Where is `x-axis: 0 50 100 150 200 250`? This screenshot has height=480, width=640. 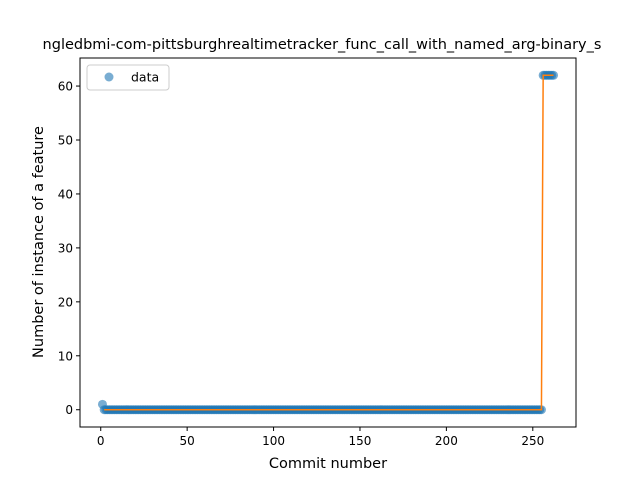 x-axis: 0 50 100 150 200 250 is located at coordinates (320, 437).